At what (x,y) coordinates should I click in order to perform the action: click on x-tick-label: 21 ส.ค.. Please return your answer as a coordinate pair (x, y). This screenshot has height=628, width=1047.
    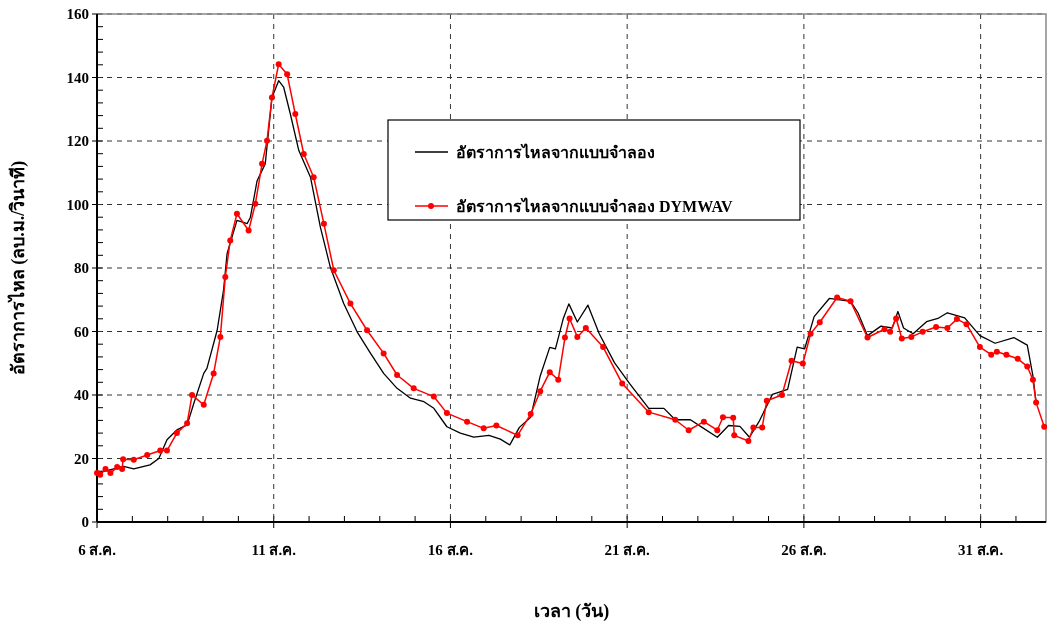
    Looking at the image, I should click on (627, 550).